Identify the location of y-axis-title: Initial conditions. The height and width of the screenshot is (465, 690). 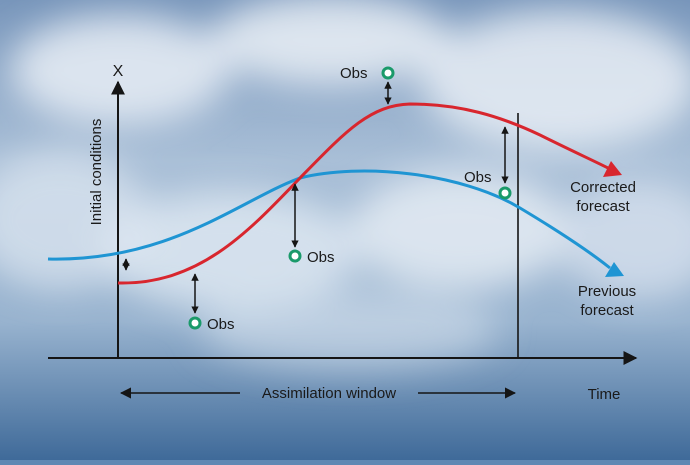
(96, 172).